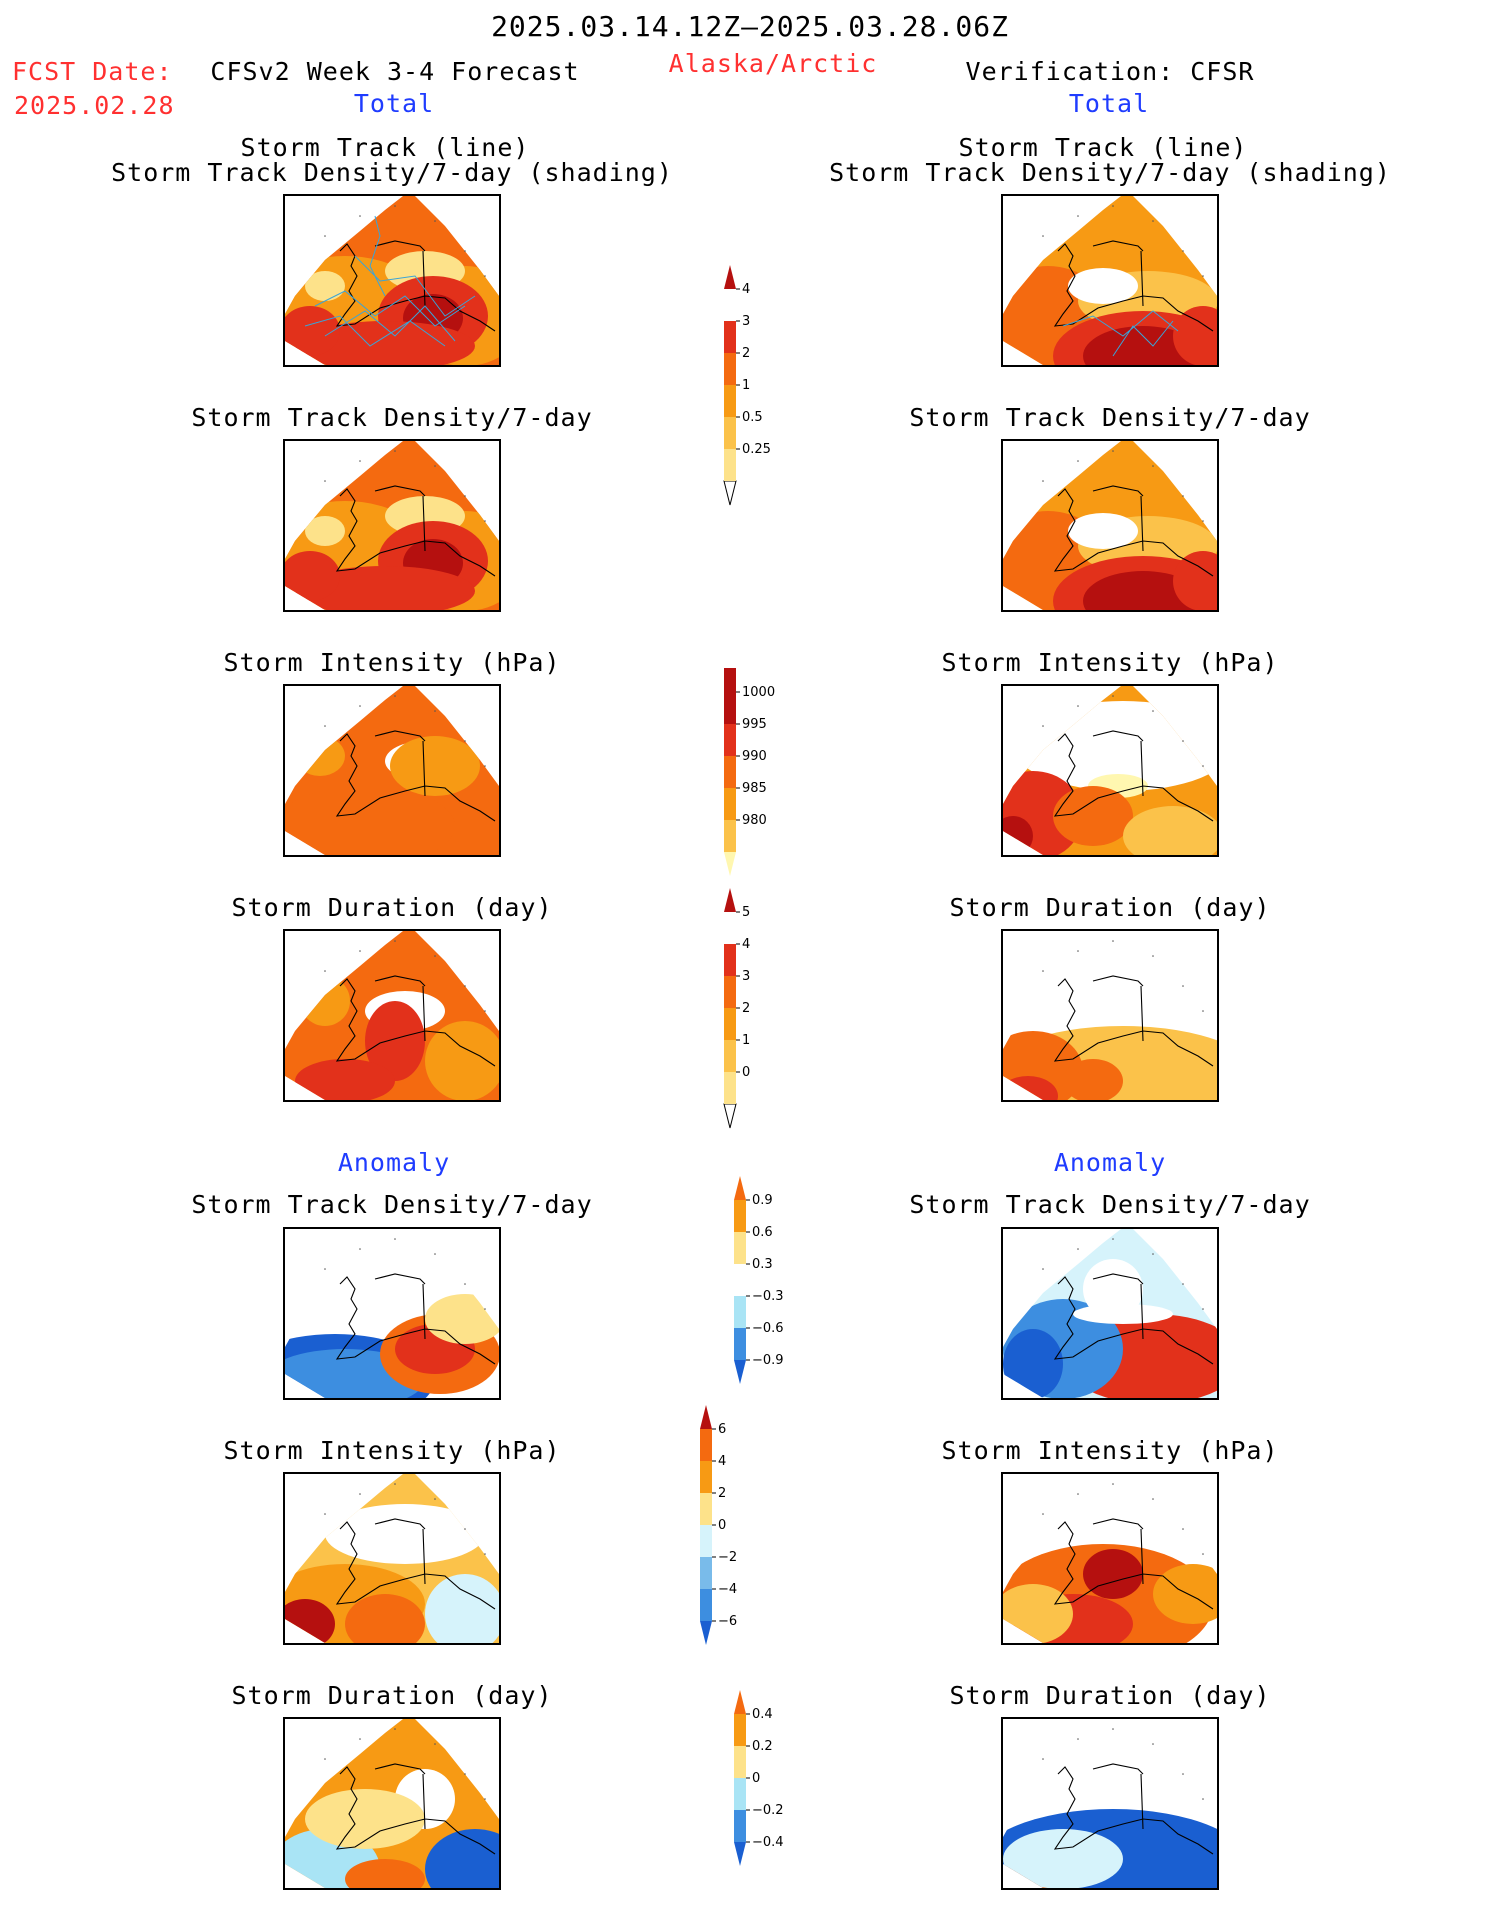  I want to click on map-panel-fcst-track, so click(392, 280).